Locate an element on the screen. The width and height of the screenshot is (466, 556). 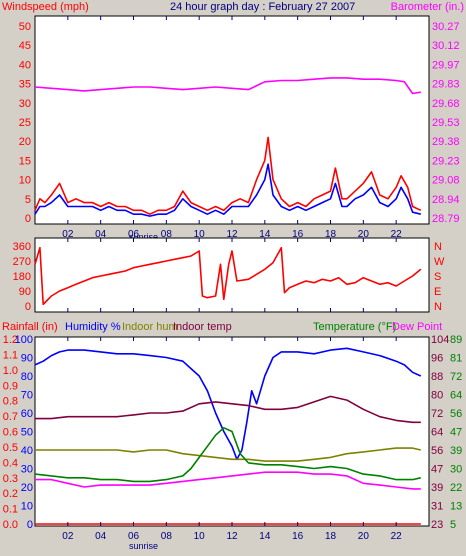
temp-tick-label: 96 is located at coordinates (437, 359).